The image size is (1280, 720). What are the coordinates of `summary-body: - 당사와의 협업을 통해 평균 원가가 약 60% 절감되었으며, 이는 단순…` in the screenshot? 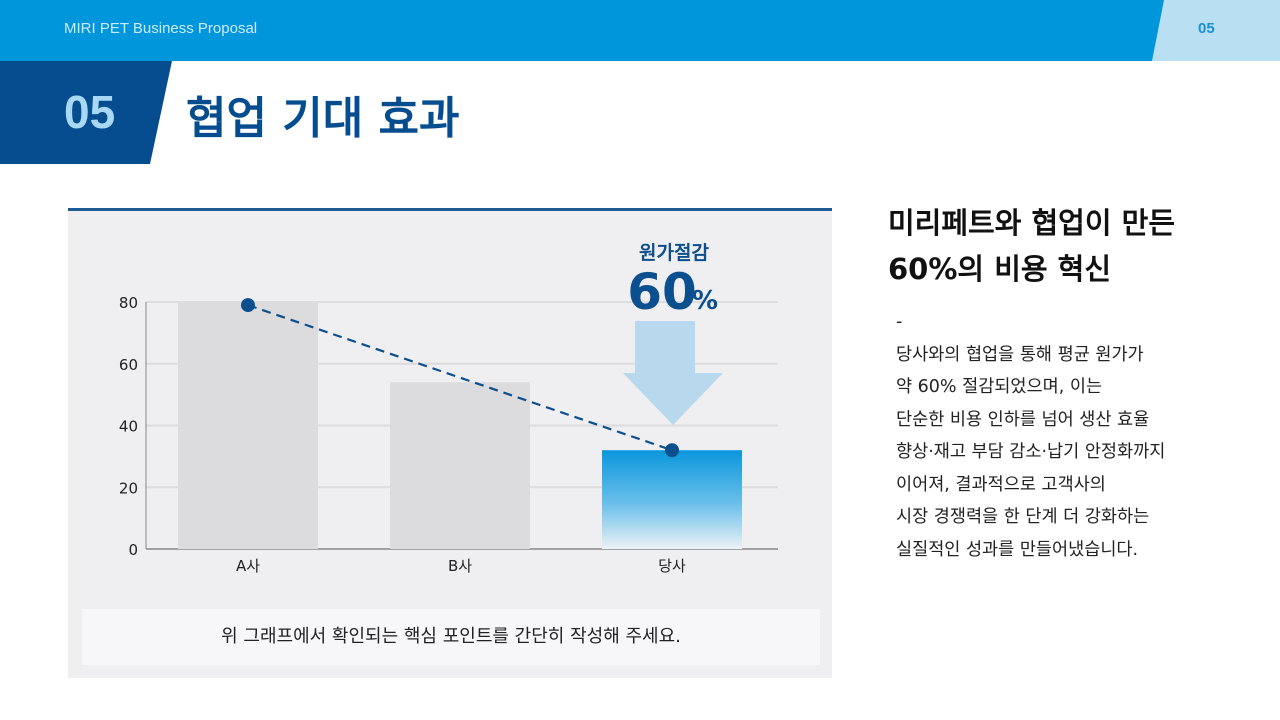 It's located at (1030, 436).